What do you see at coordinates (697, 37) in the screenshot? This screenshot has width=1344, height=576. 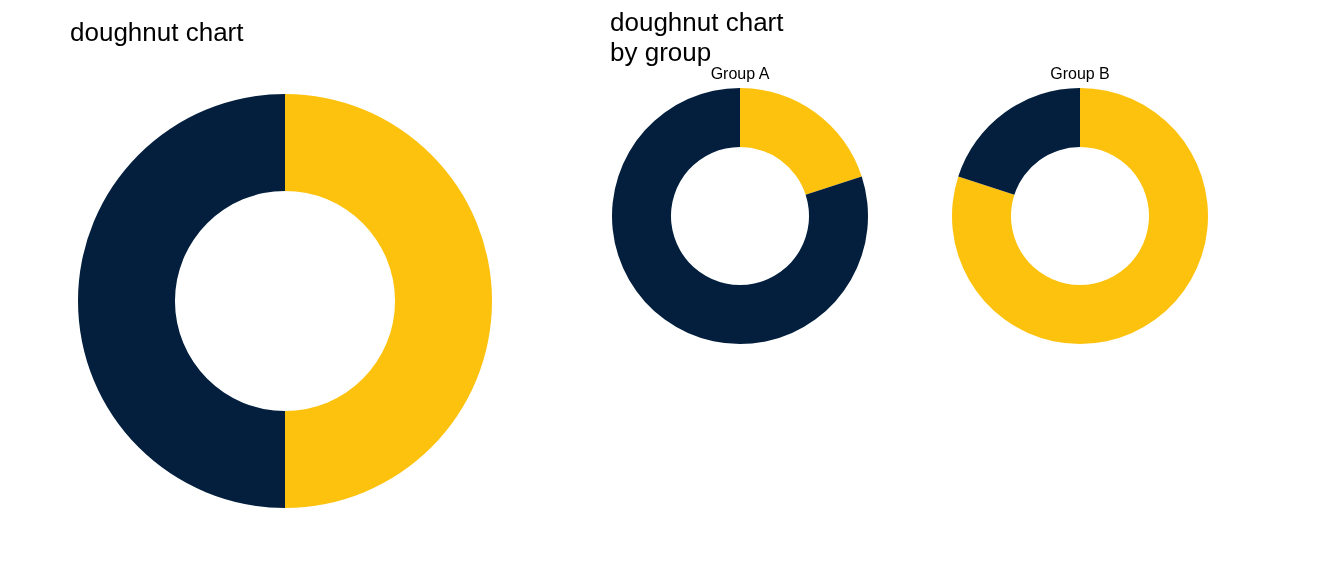 I see `chart-title: doughnut chart by group` at bounding box center [697, 37].